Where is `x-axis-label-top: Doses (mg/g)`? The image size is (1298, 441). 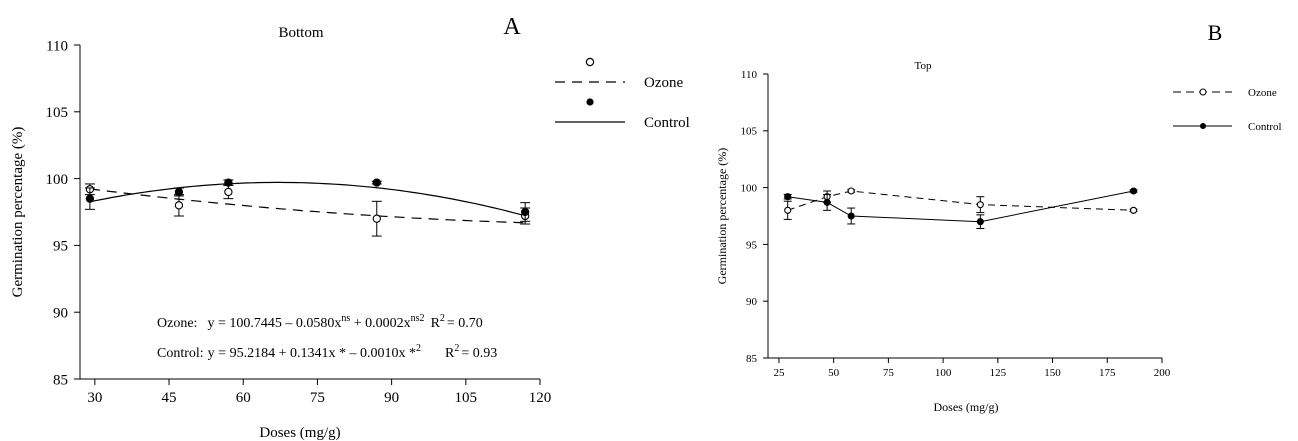
x-axis-label-top: Doses (mg/g) is located at coordinates (966, 407).